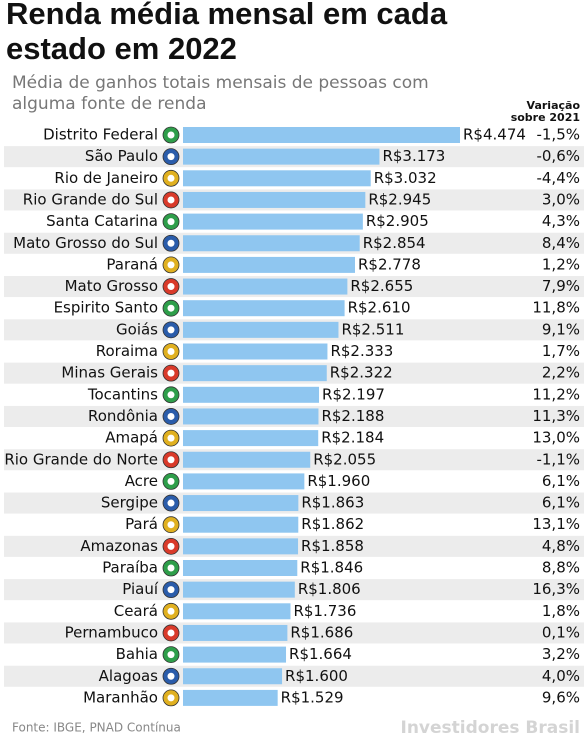  I want to click on category-label: Goiás, so click(137, 329).